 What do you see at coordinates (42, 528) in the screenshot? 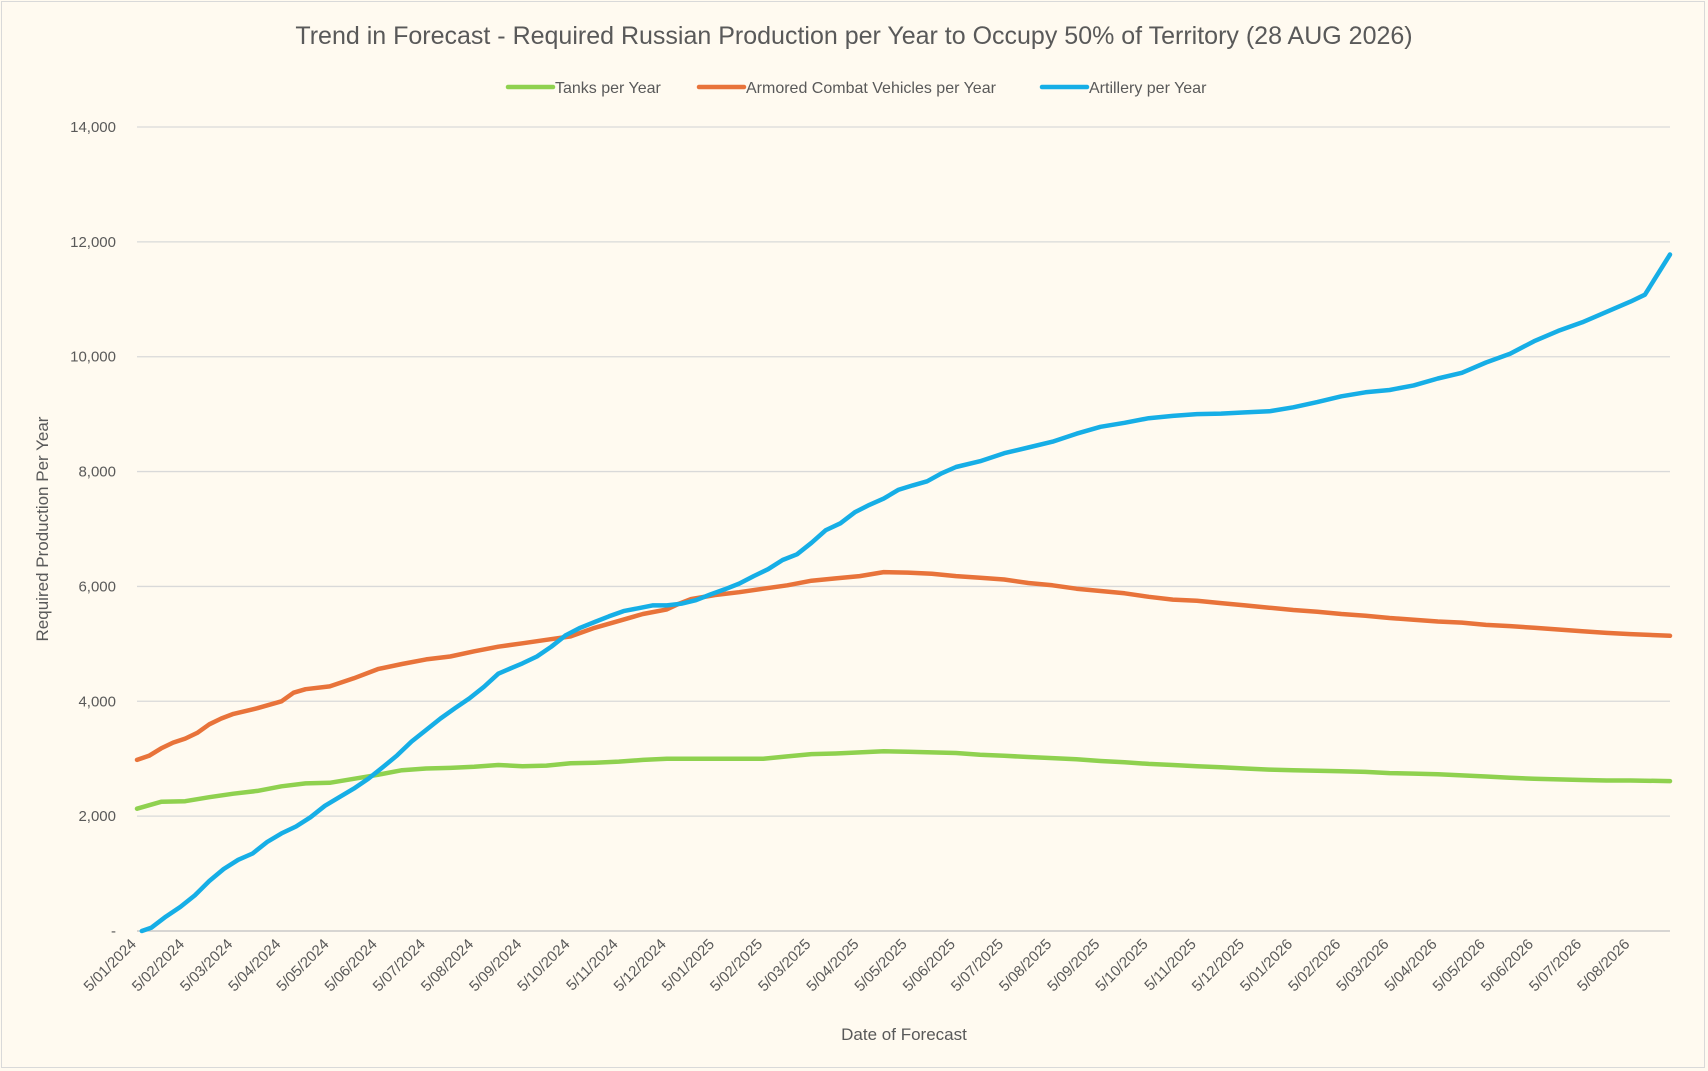
I see `y-axis-title: Required Production Per Year` at bounding box center [42, 528].